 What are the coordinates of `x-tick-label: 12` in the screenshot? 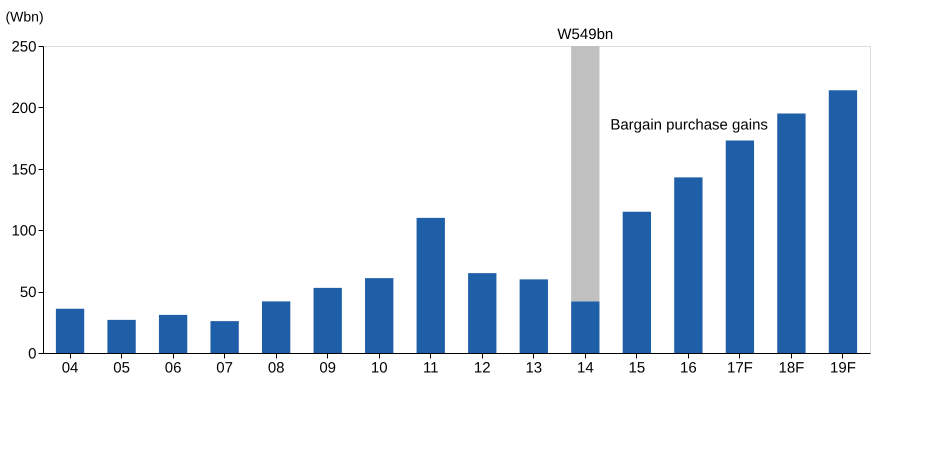 It's located at (482, 368).